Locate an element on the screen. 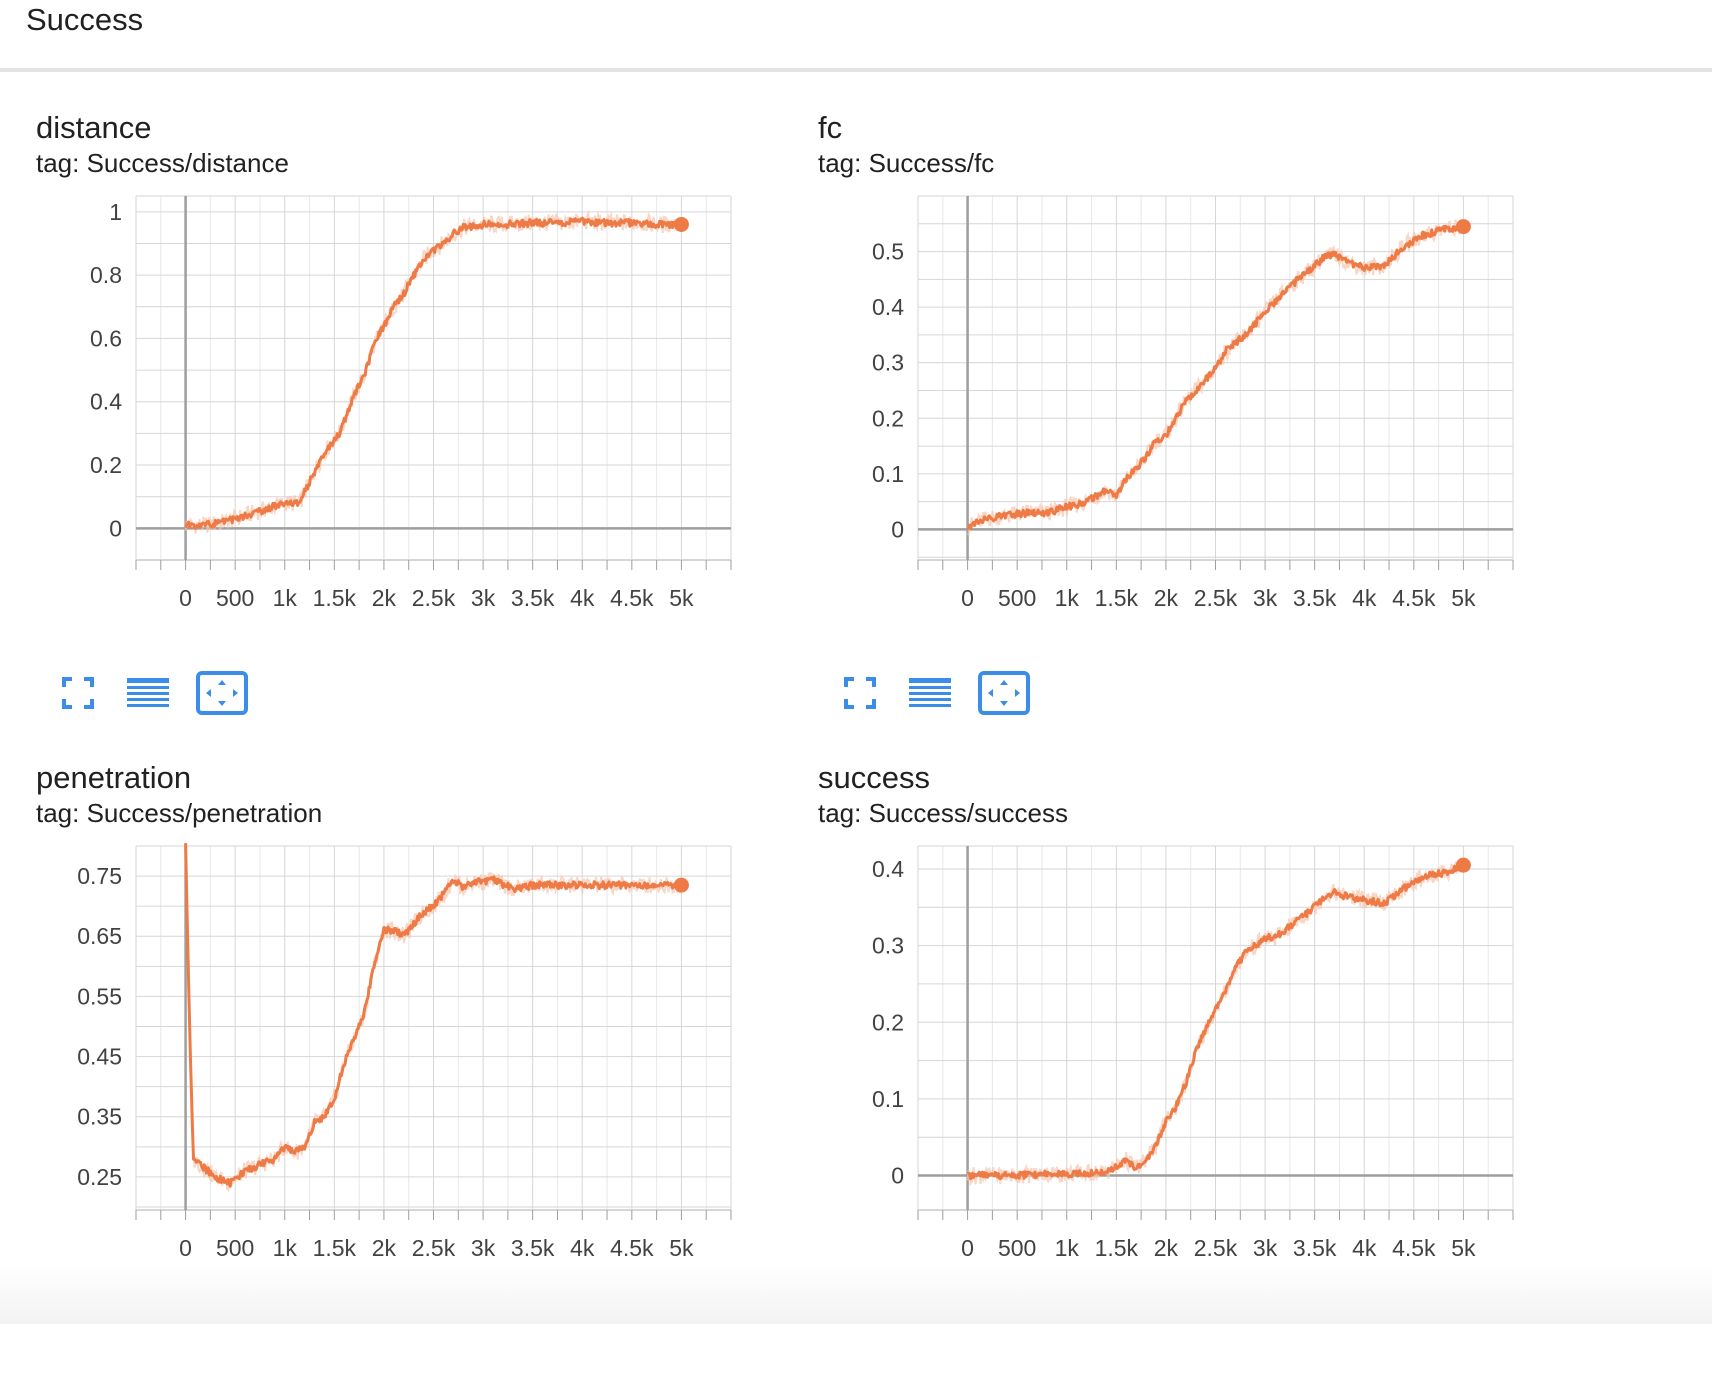  section-header: Success is located at coordinates (856, 36).